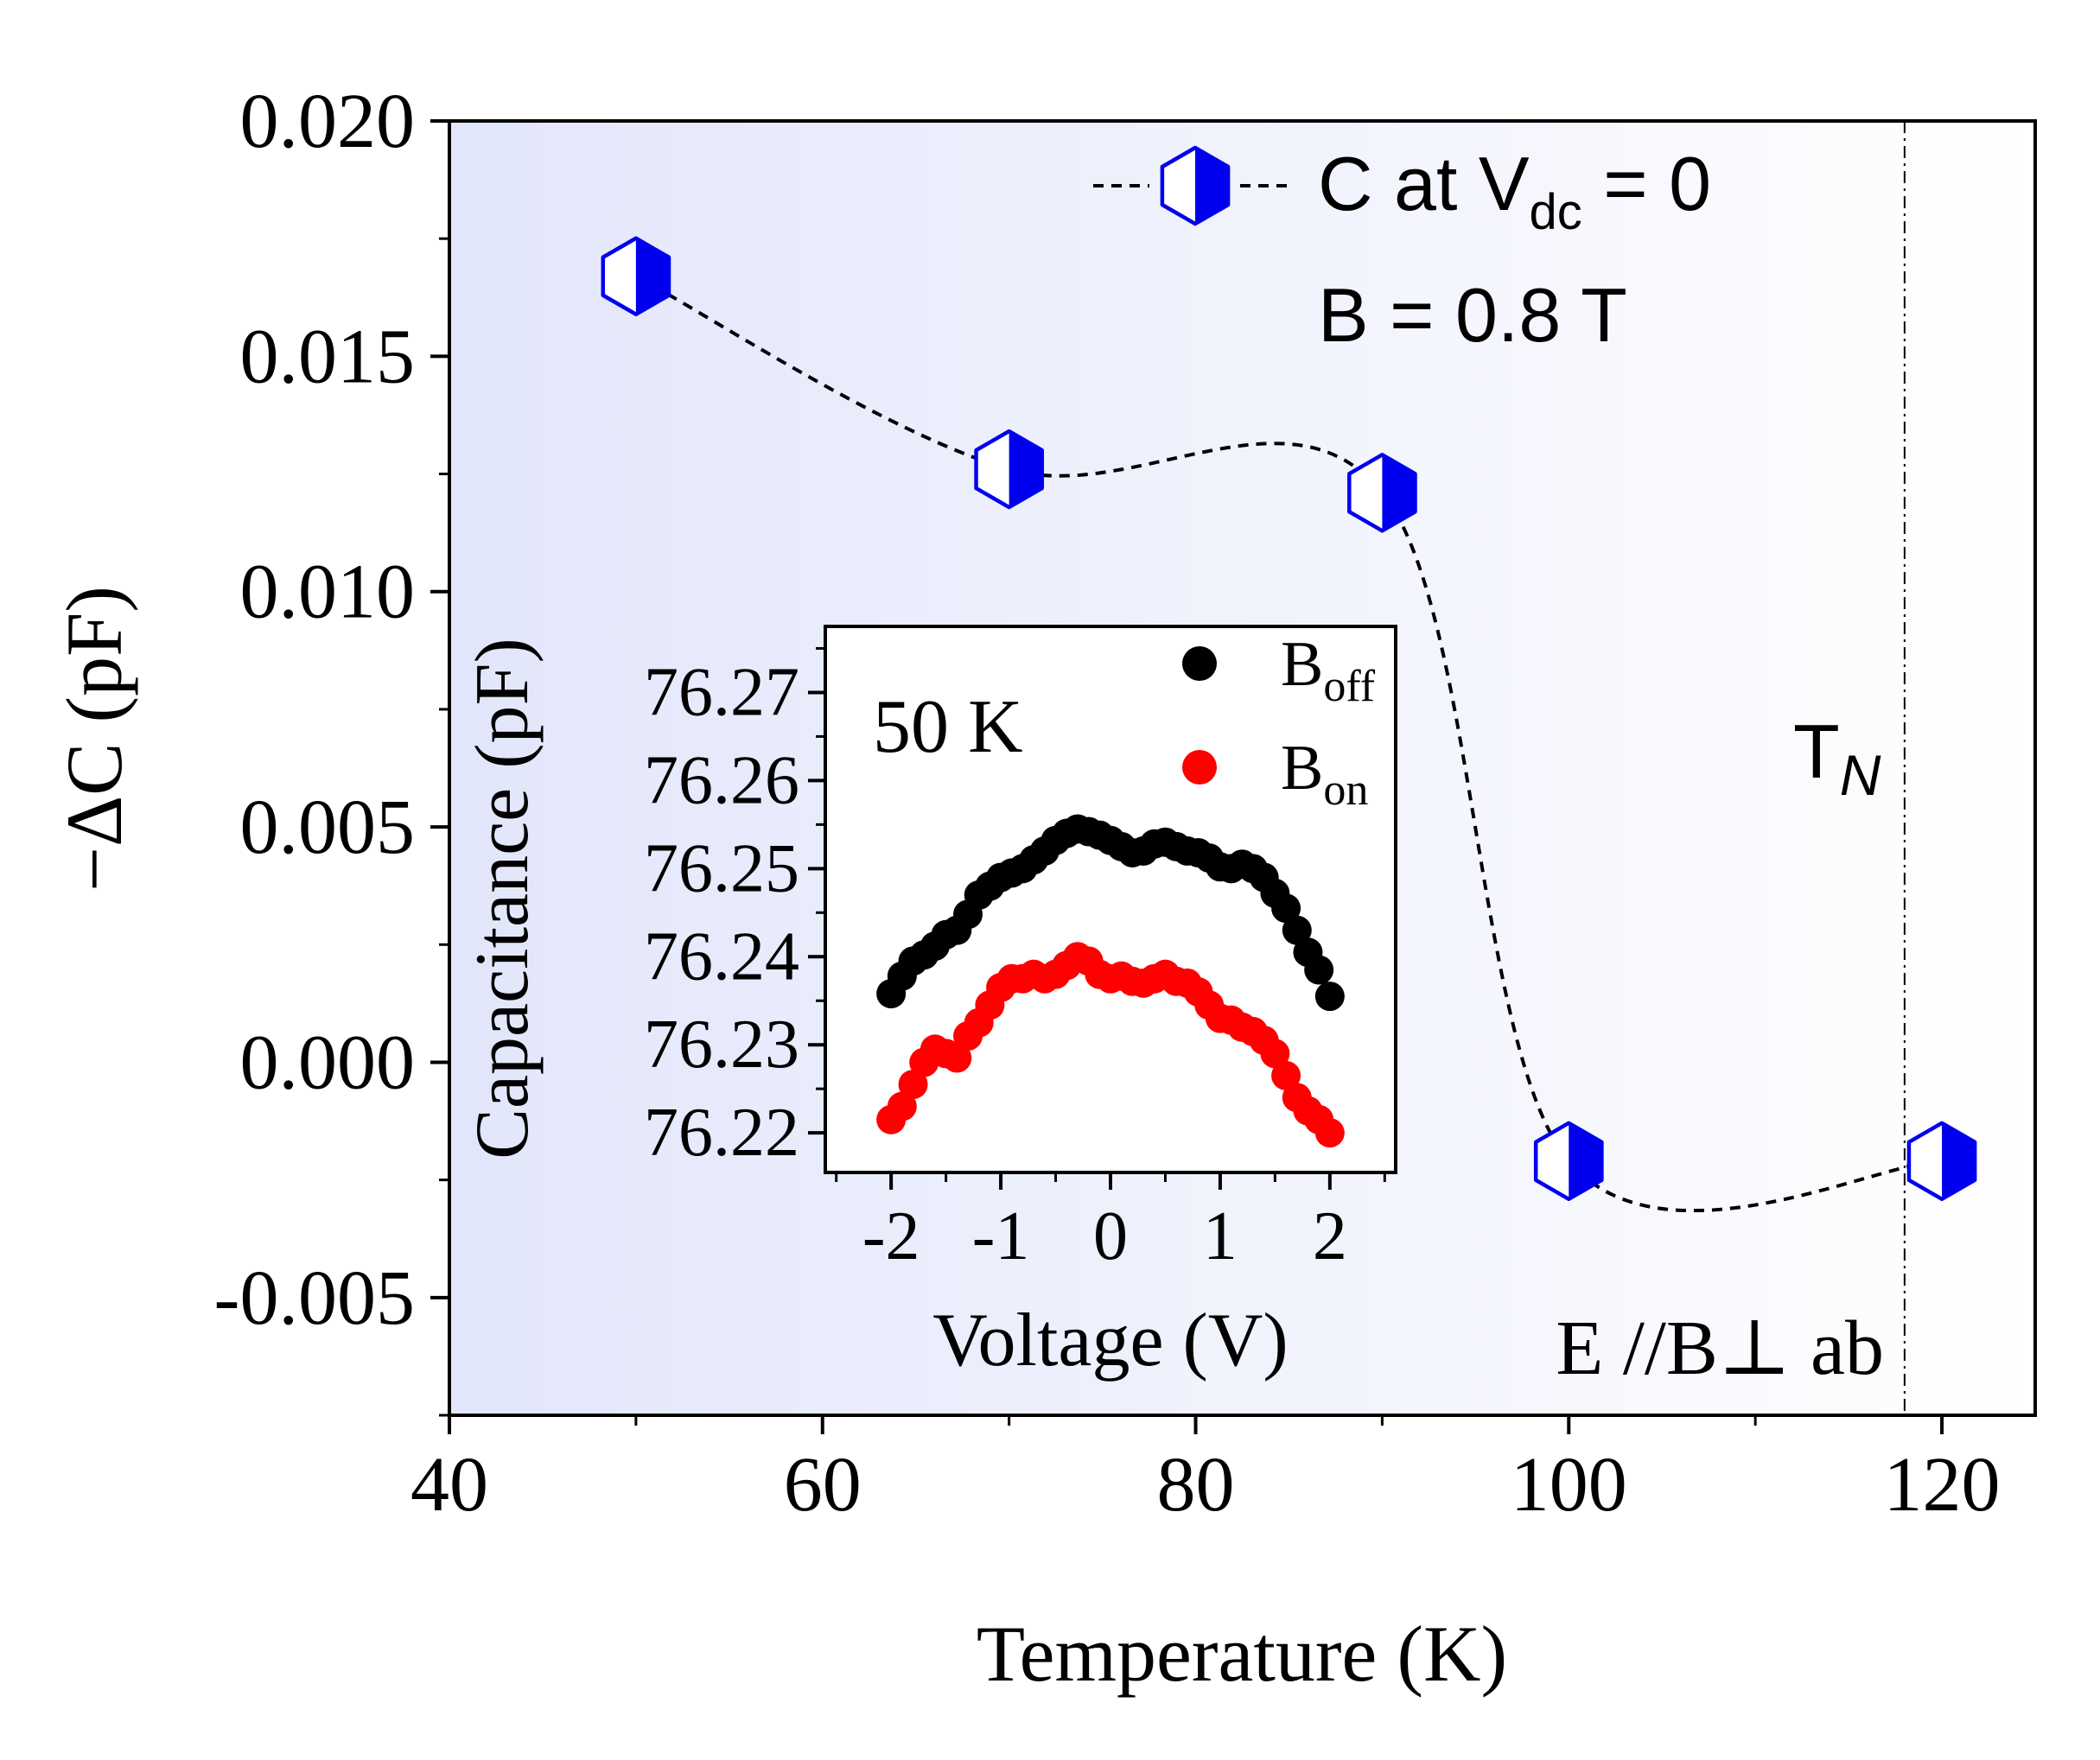  I want to click on legend-marker-icon, so click(1195, 186).